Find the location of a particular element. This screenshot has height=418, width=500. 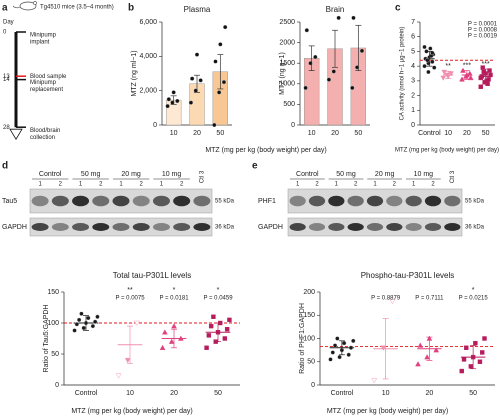

y-tick-label: 4 is located at coordinates (413, 66).